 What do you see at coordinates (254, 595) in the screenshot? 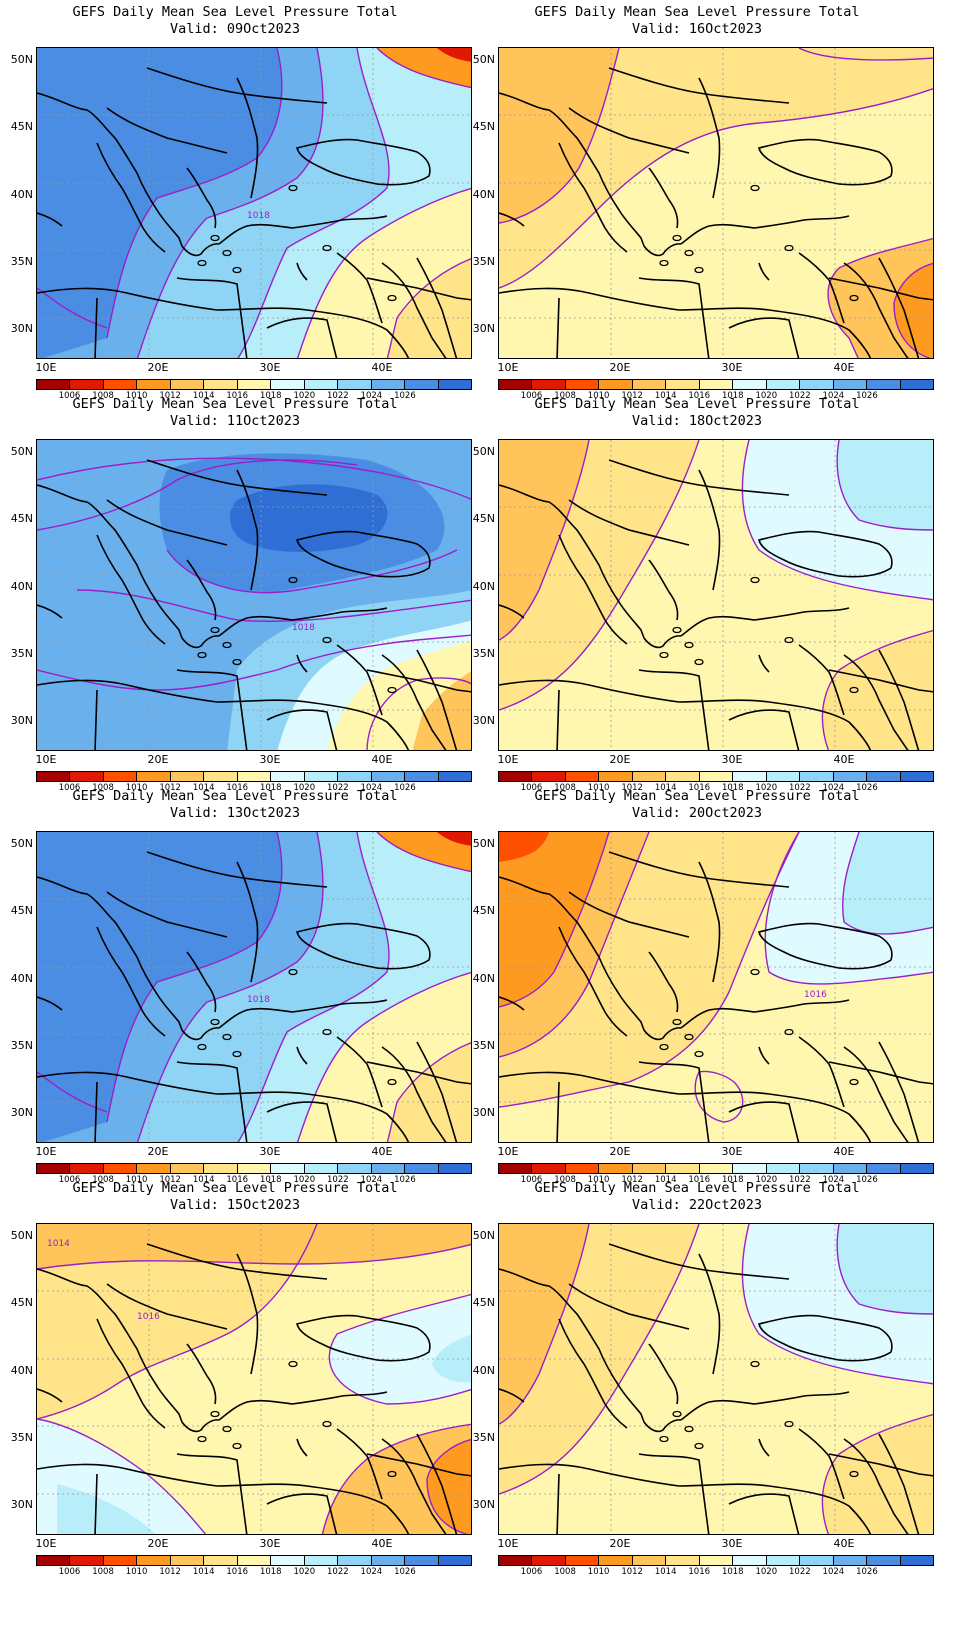
I see `map-svg: 1018` at bounding box center [254, 595].